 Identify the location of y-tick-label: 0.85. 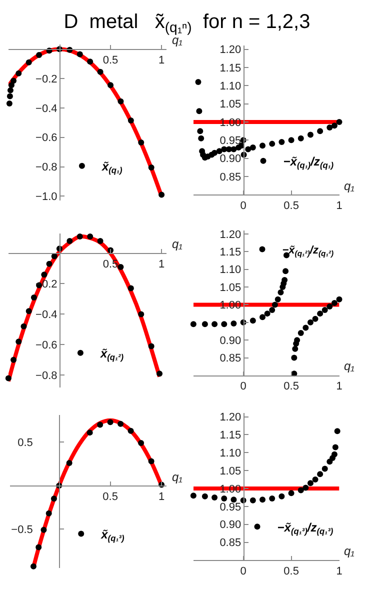
(231, 177).